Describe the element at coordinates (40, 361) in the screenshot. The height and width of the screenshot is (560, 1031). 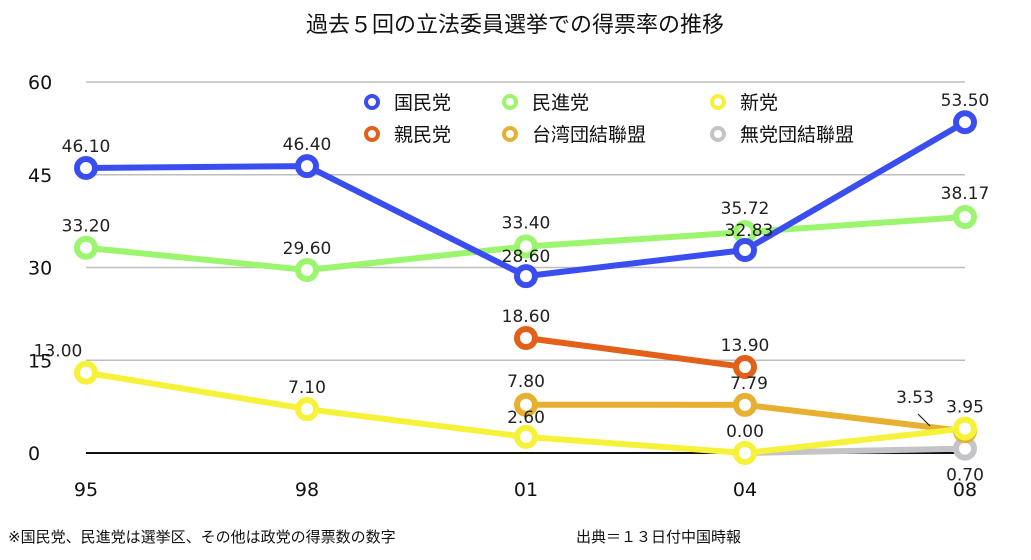
I see `y-tick-15: 15` at that location.